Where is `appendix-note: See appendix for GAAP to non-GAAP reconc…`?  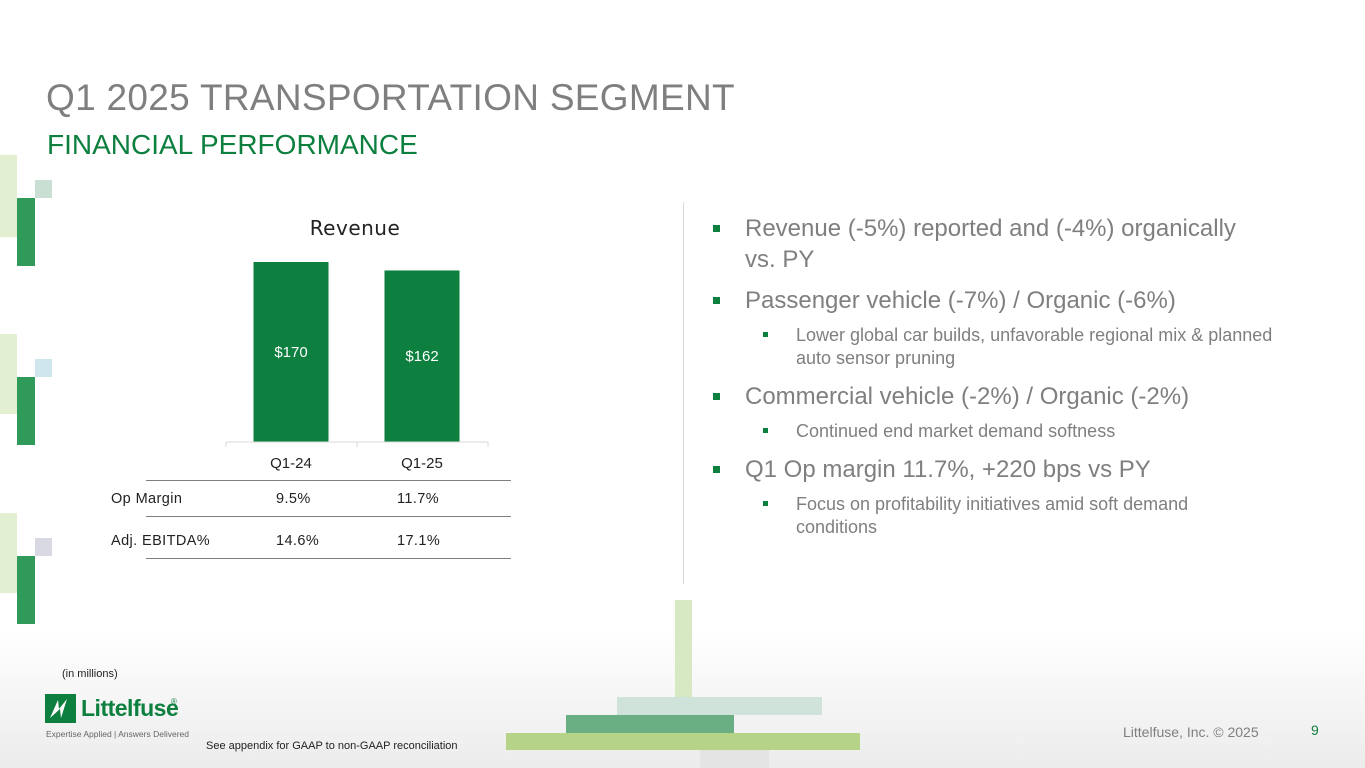 appendix-note: See appendix for GAAP to non-GAAP reconc… is located at coordinates (332, 746).